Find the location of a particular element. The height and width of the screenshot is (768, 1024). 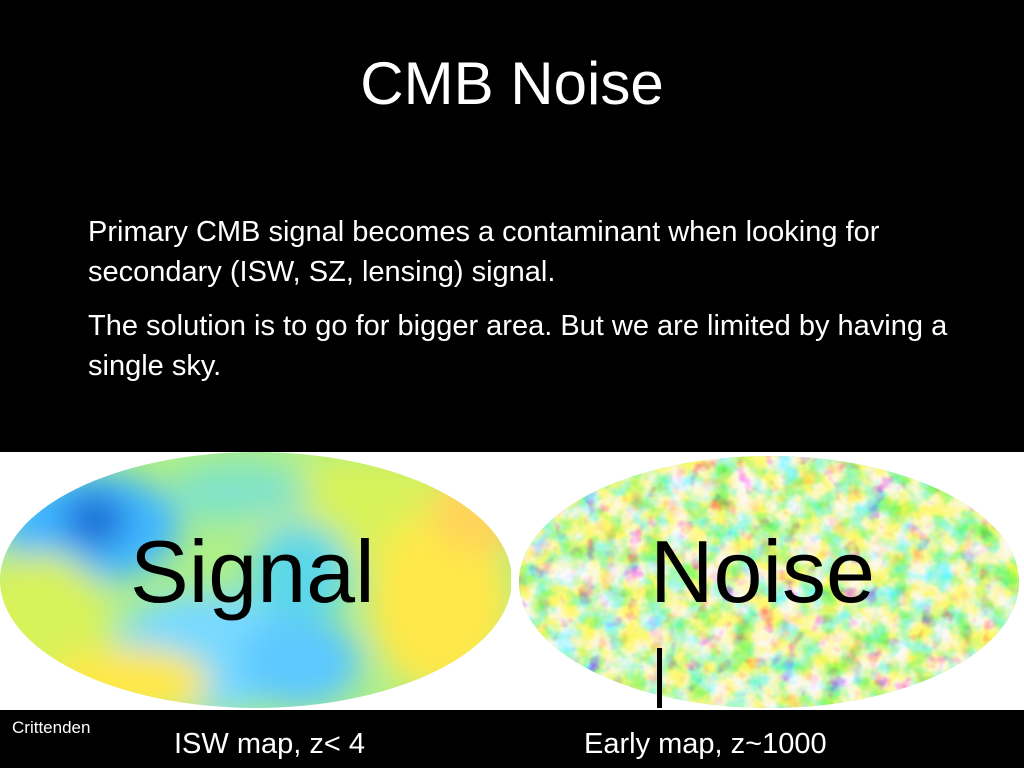

signal-label: Signal is located at coordinates (252, 571).